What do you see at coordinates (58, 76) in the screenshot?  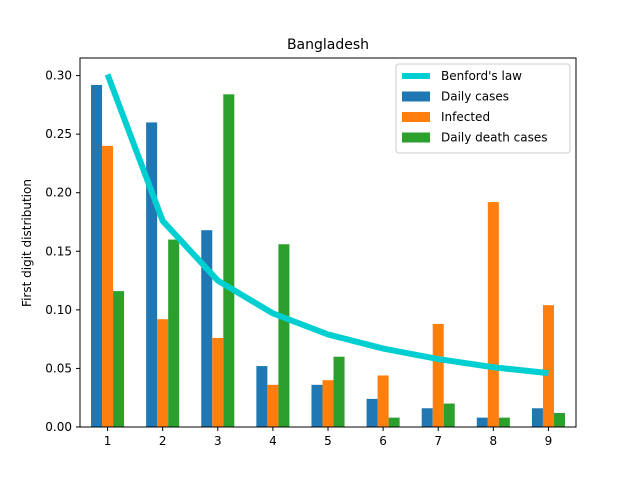 I see `y-tick-label: 0.30` at bounding box center [58, 76].